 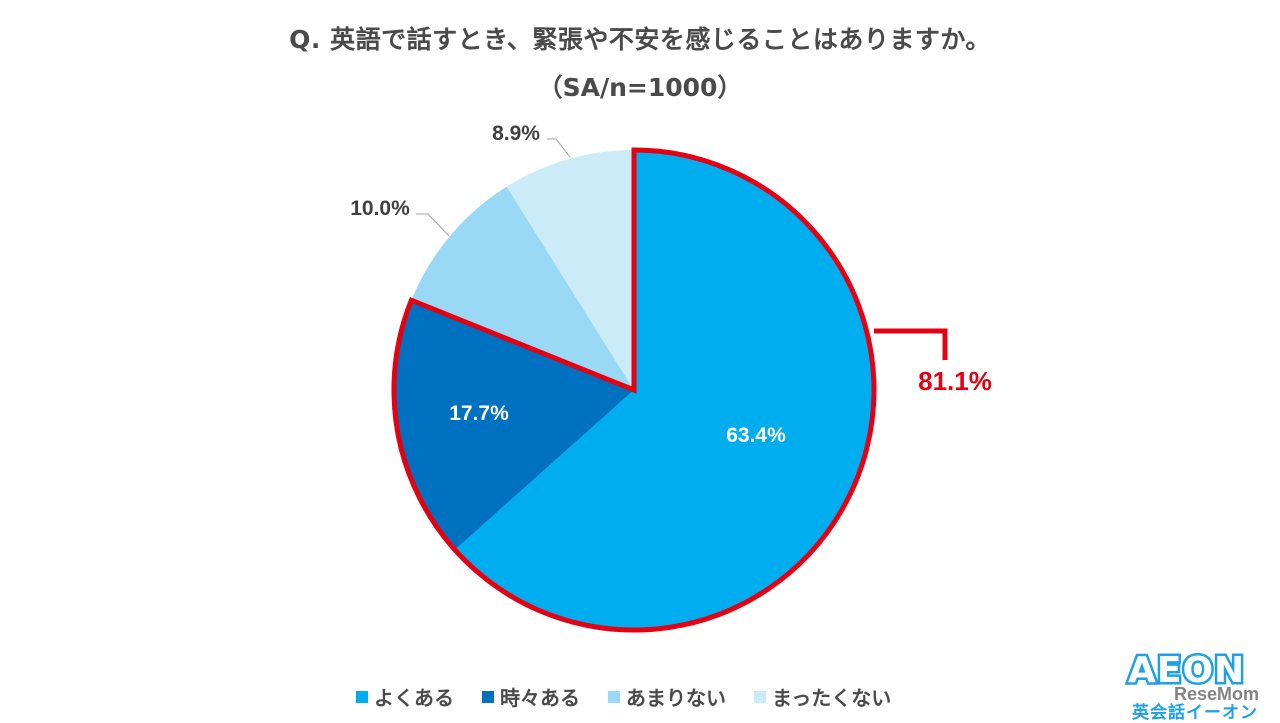 I want to click on legend-item-tokidoki-aru: 時々ある, so click(x=531, y=696).